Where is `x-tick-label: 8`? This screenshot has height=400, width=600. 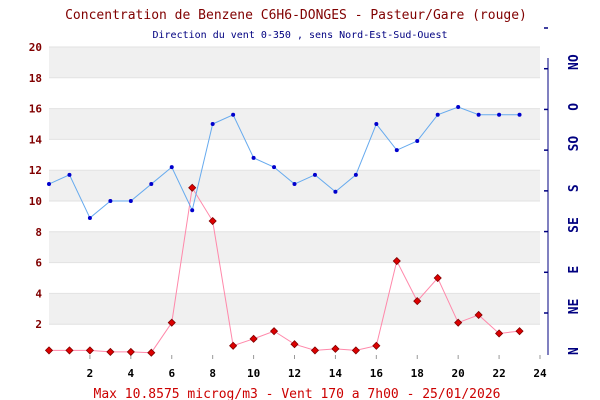 x-tick-label: 8 is located at coordinates (212, 373).